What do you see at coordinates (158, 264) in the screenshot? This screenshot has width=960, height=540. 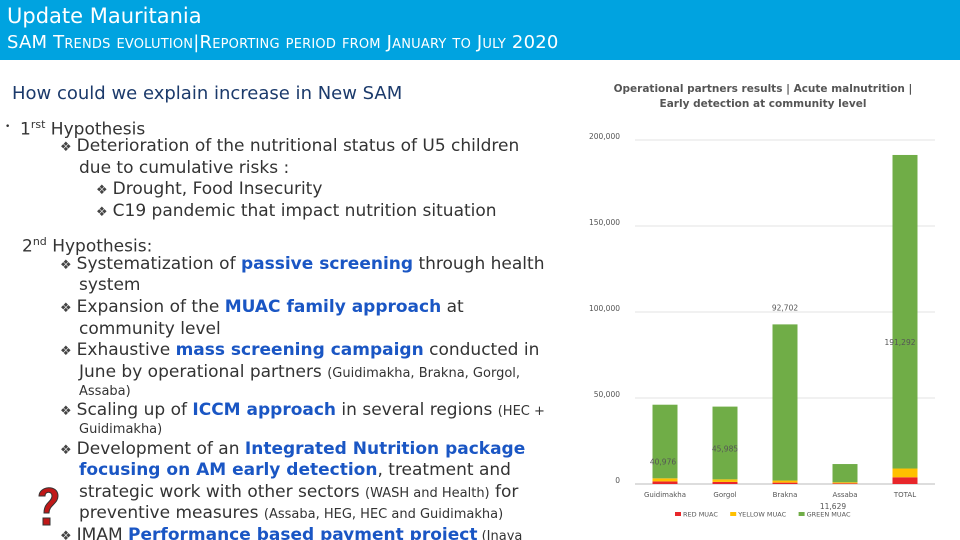 I see `h2-item-1-a: Systematization of` at bounding box center [158, 264].